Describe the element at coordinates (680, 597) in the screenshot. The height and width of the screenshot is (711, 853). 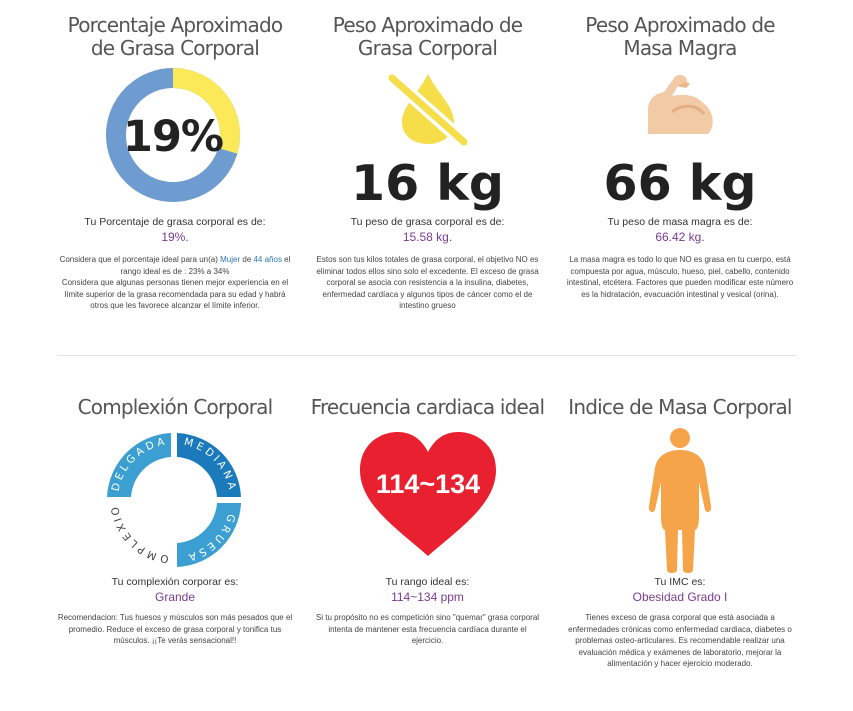
I see `bmi-value: Obesidad Grado I` at that location.